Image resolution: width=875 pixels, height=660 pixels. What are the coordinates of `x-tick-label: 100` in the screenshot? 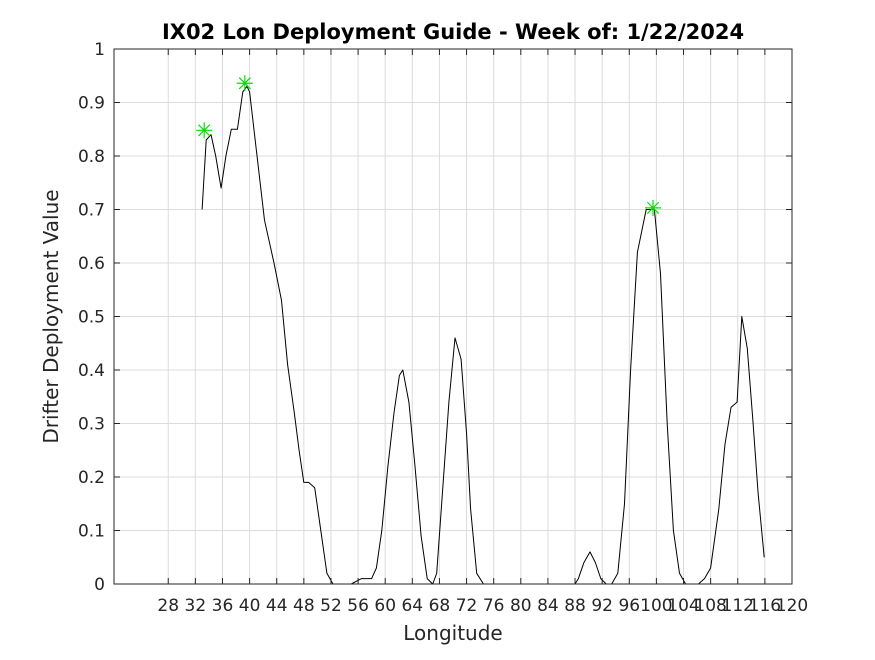 It's located at (656, 606).